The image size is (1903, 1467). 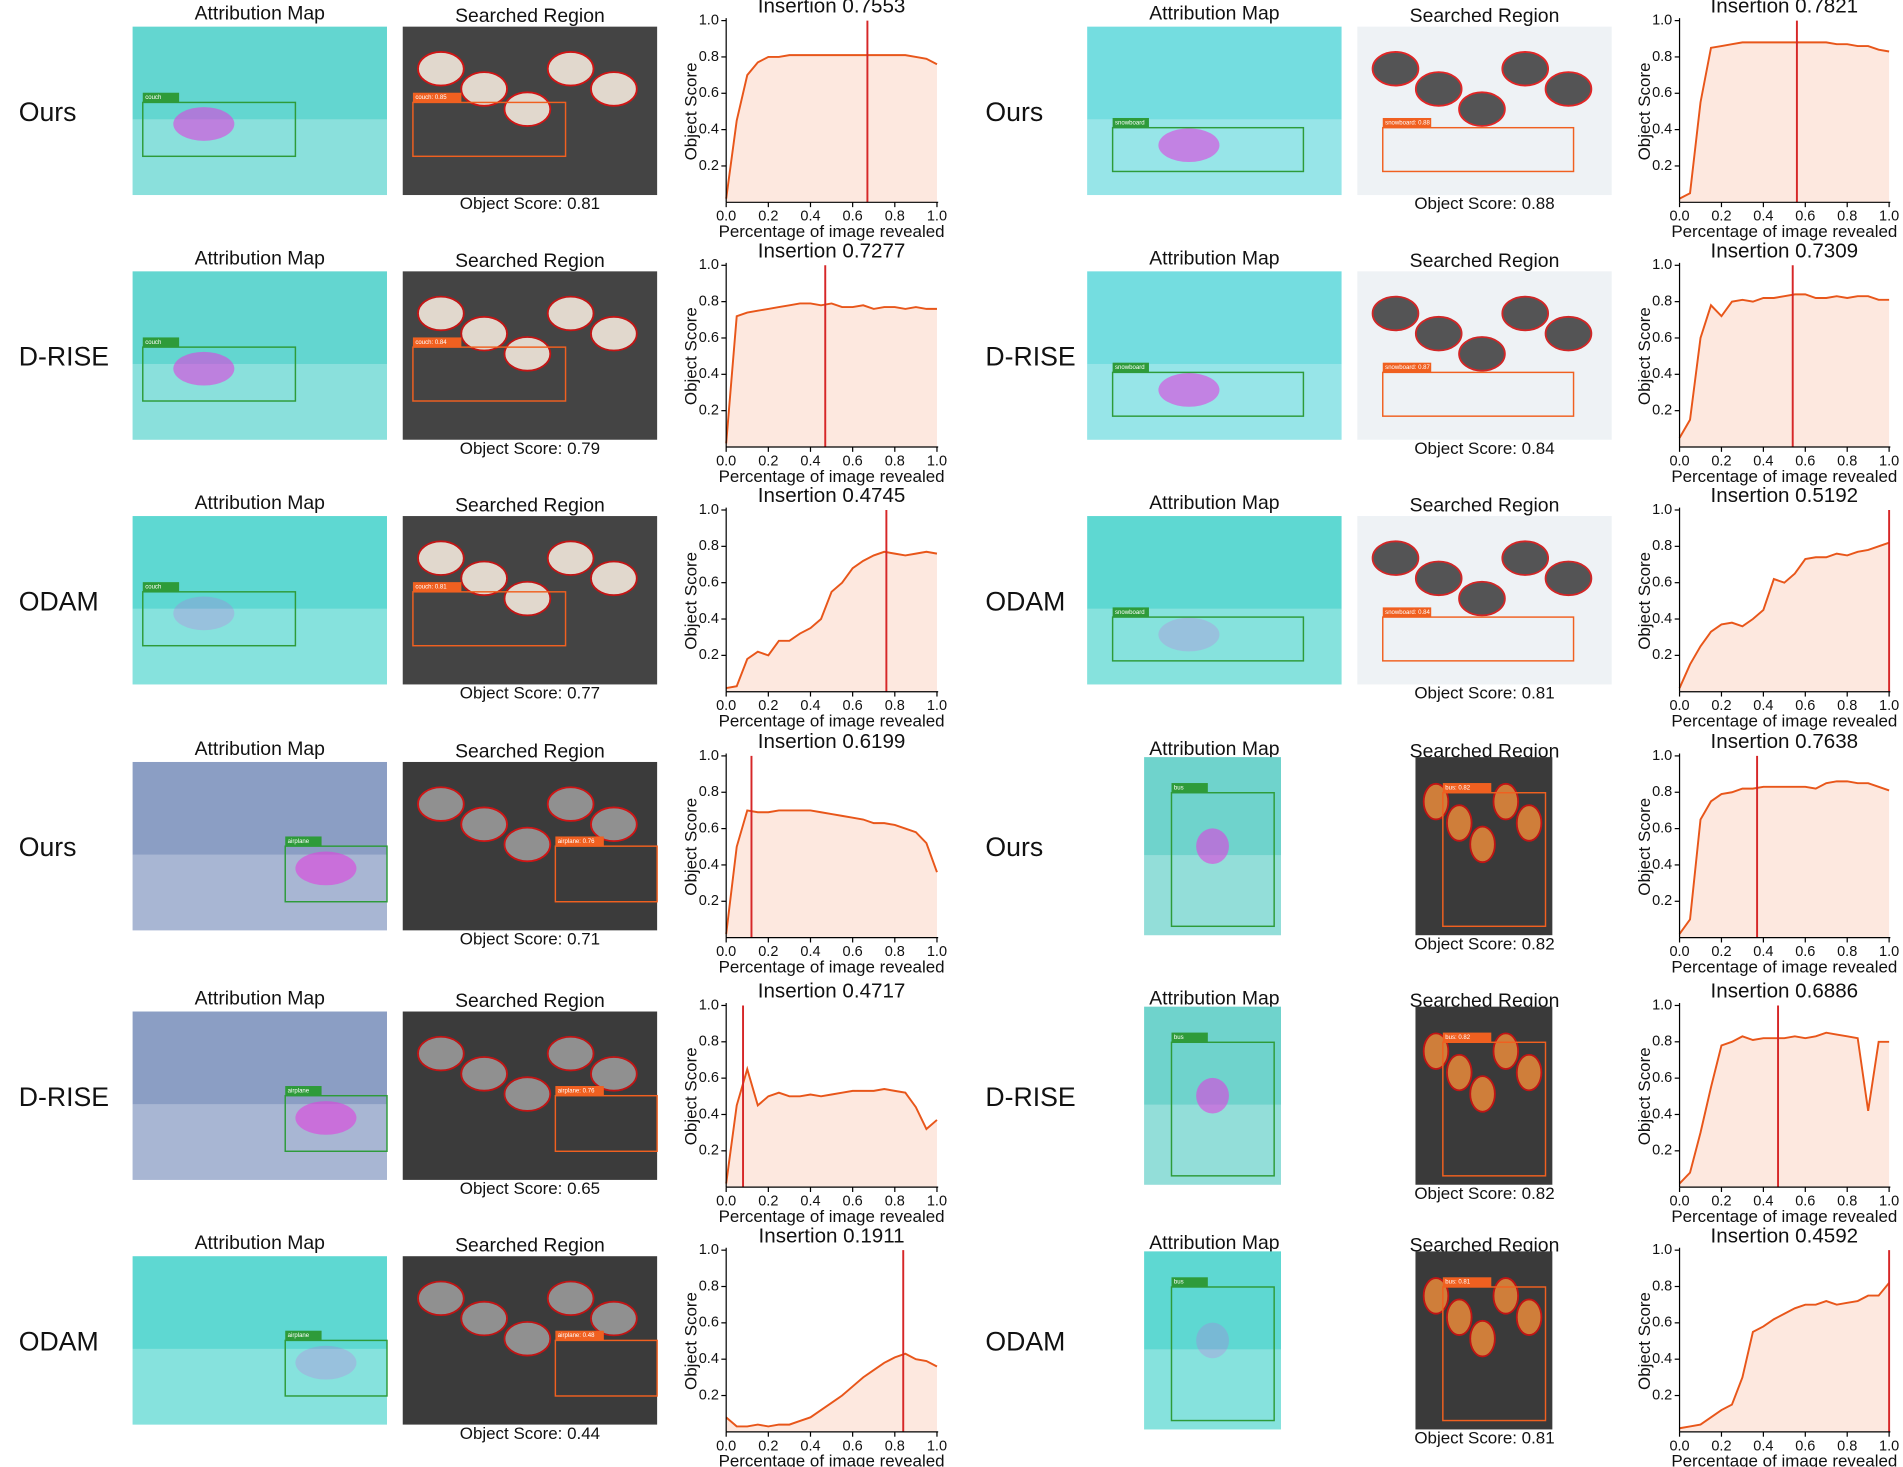 What do you see at coordinates (1484, 448) in the screenshot?
I see `object-score: Object Score: 0.84` at bounding box center [1484, 448].